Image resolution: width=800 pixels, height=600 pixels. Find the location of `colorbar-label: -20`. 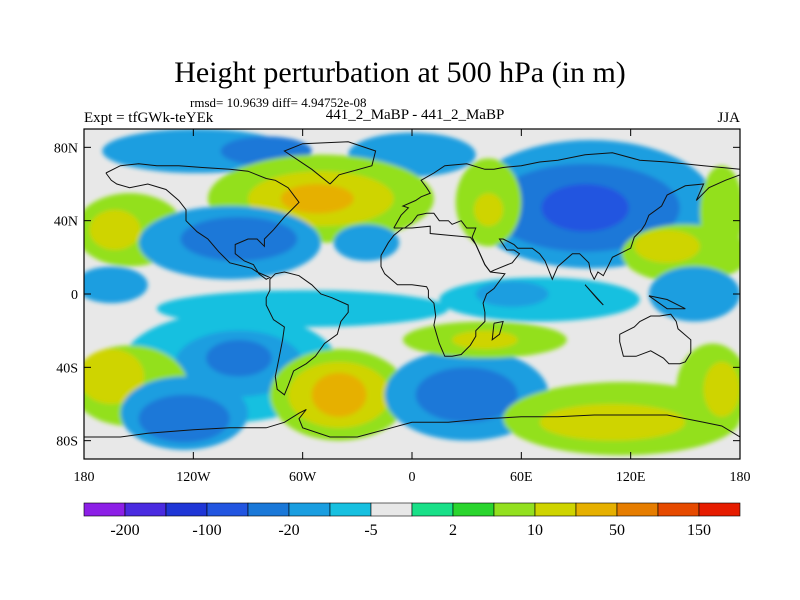

colorbar-label: -20 is located at coordinates (288, 530).